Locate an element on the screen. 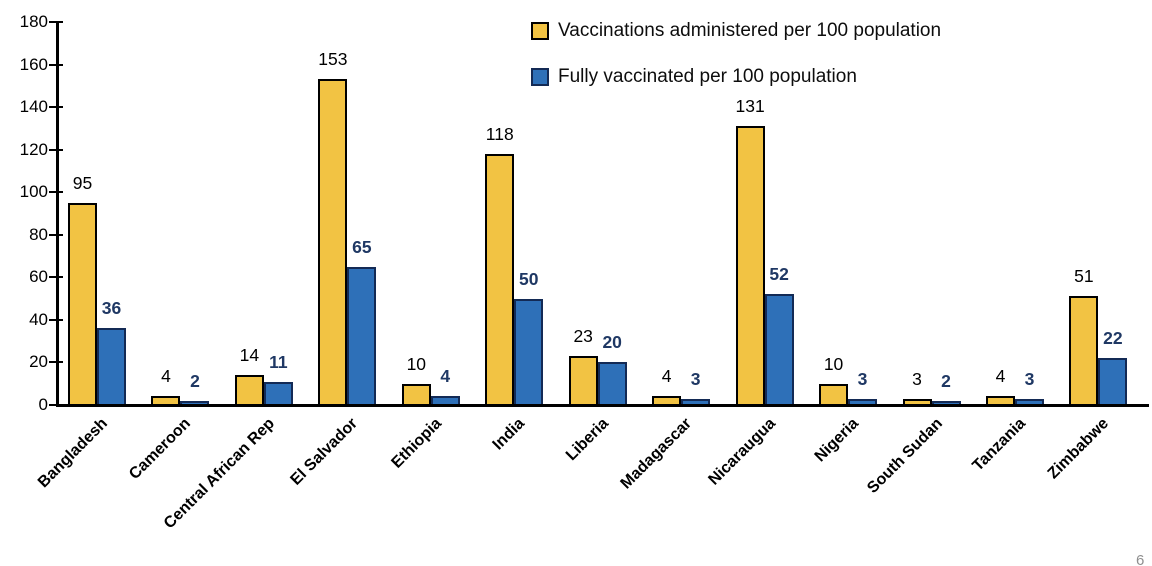 This screenshot has height=566, width=1152. y-axis-line is located at coordinates (57, 214).